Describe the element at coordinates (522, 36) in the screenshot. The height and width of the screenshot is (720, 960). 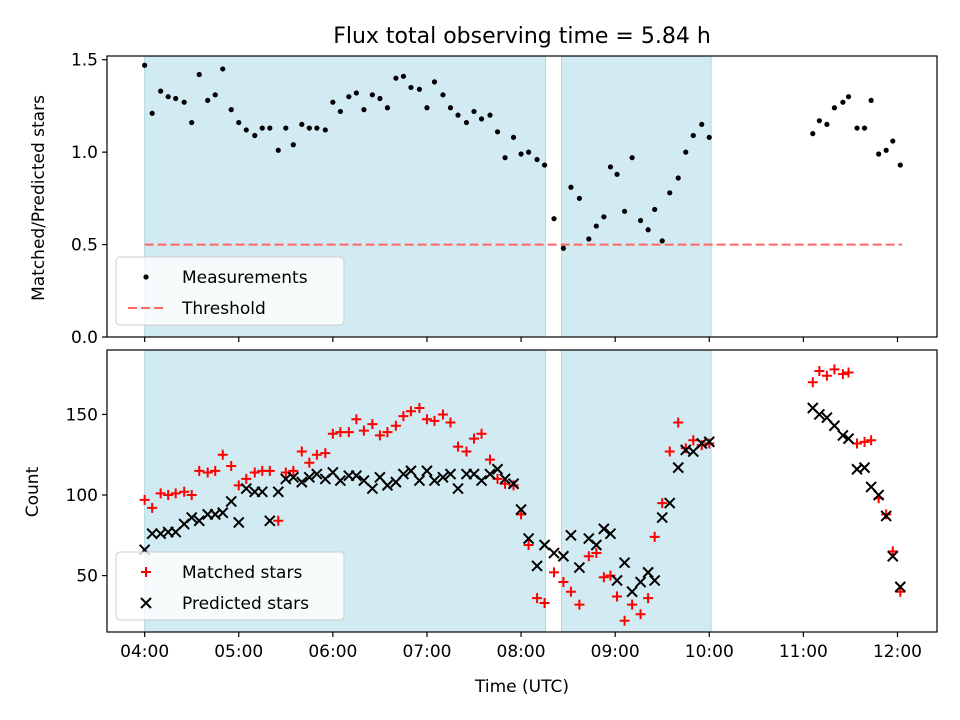
I see `chart-title: Flux total observing time = 5.84 h` at that location.